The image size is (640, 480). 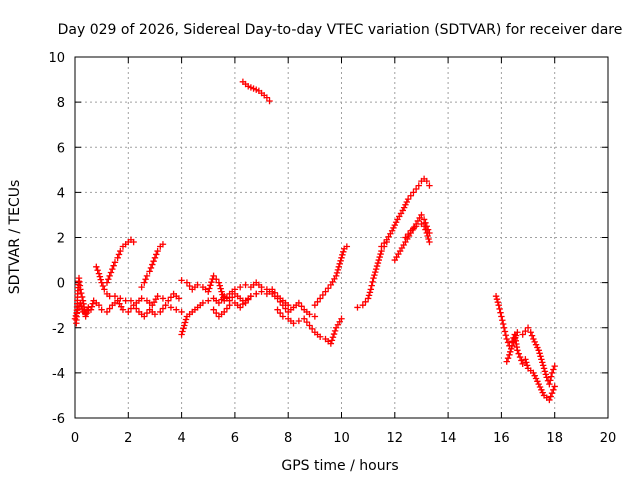 I want to click on y-tick-label: -4, so click(x=58, y=374).